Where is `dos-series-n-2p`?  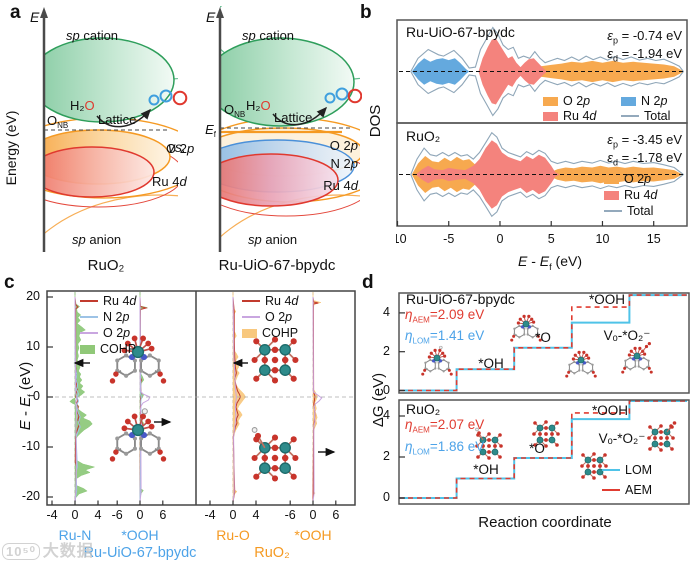 dos-series-n-2p is located at coordinates (473, 71).